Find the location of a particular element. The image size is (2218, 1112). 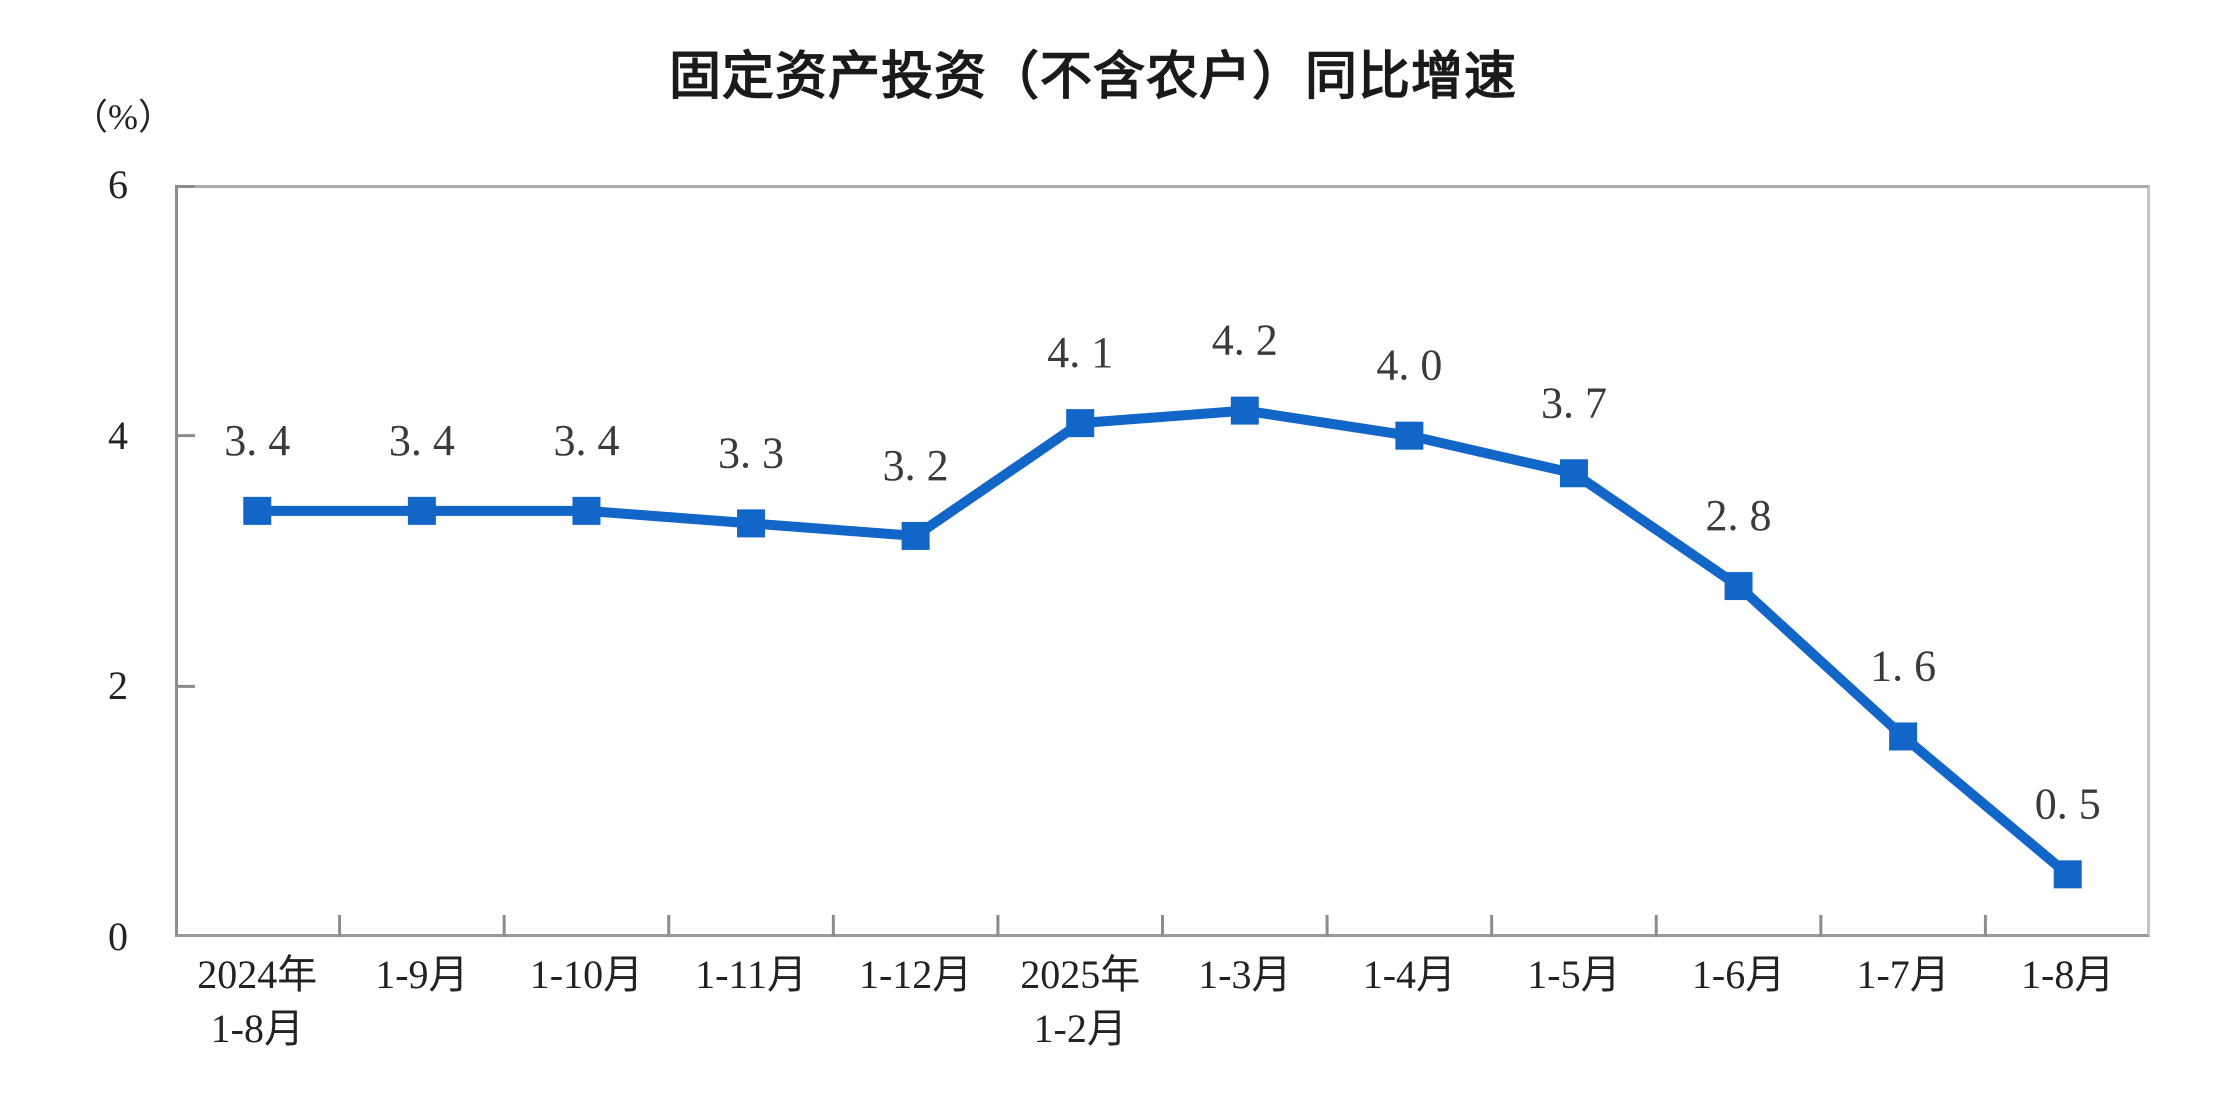

y-axis-tick-label: 2 is located at coordinates (118, 686).